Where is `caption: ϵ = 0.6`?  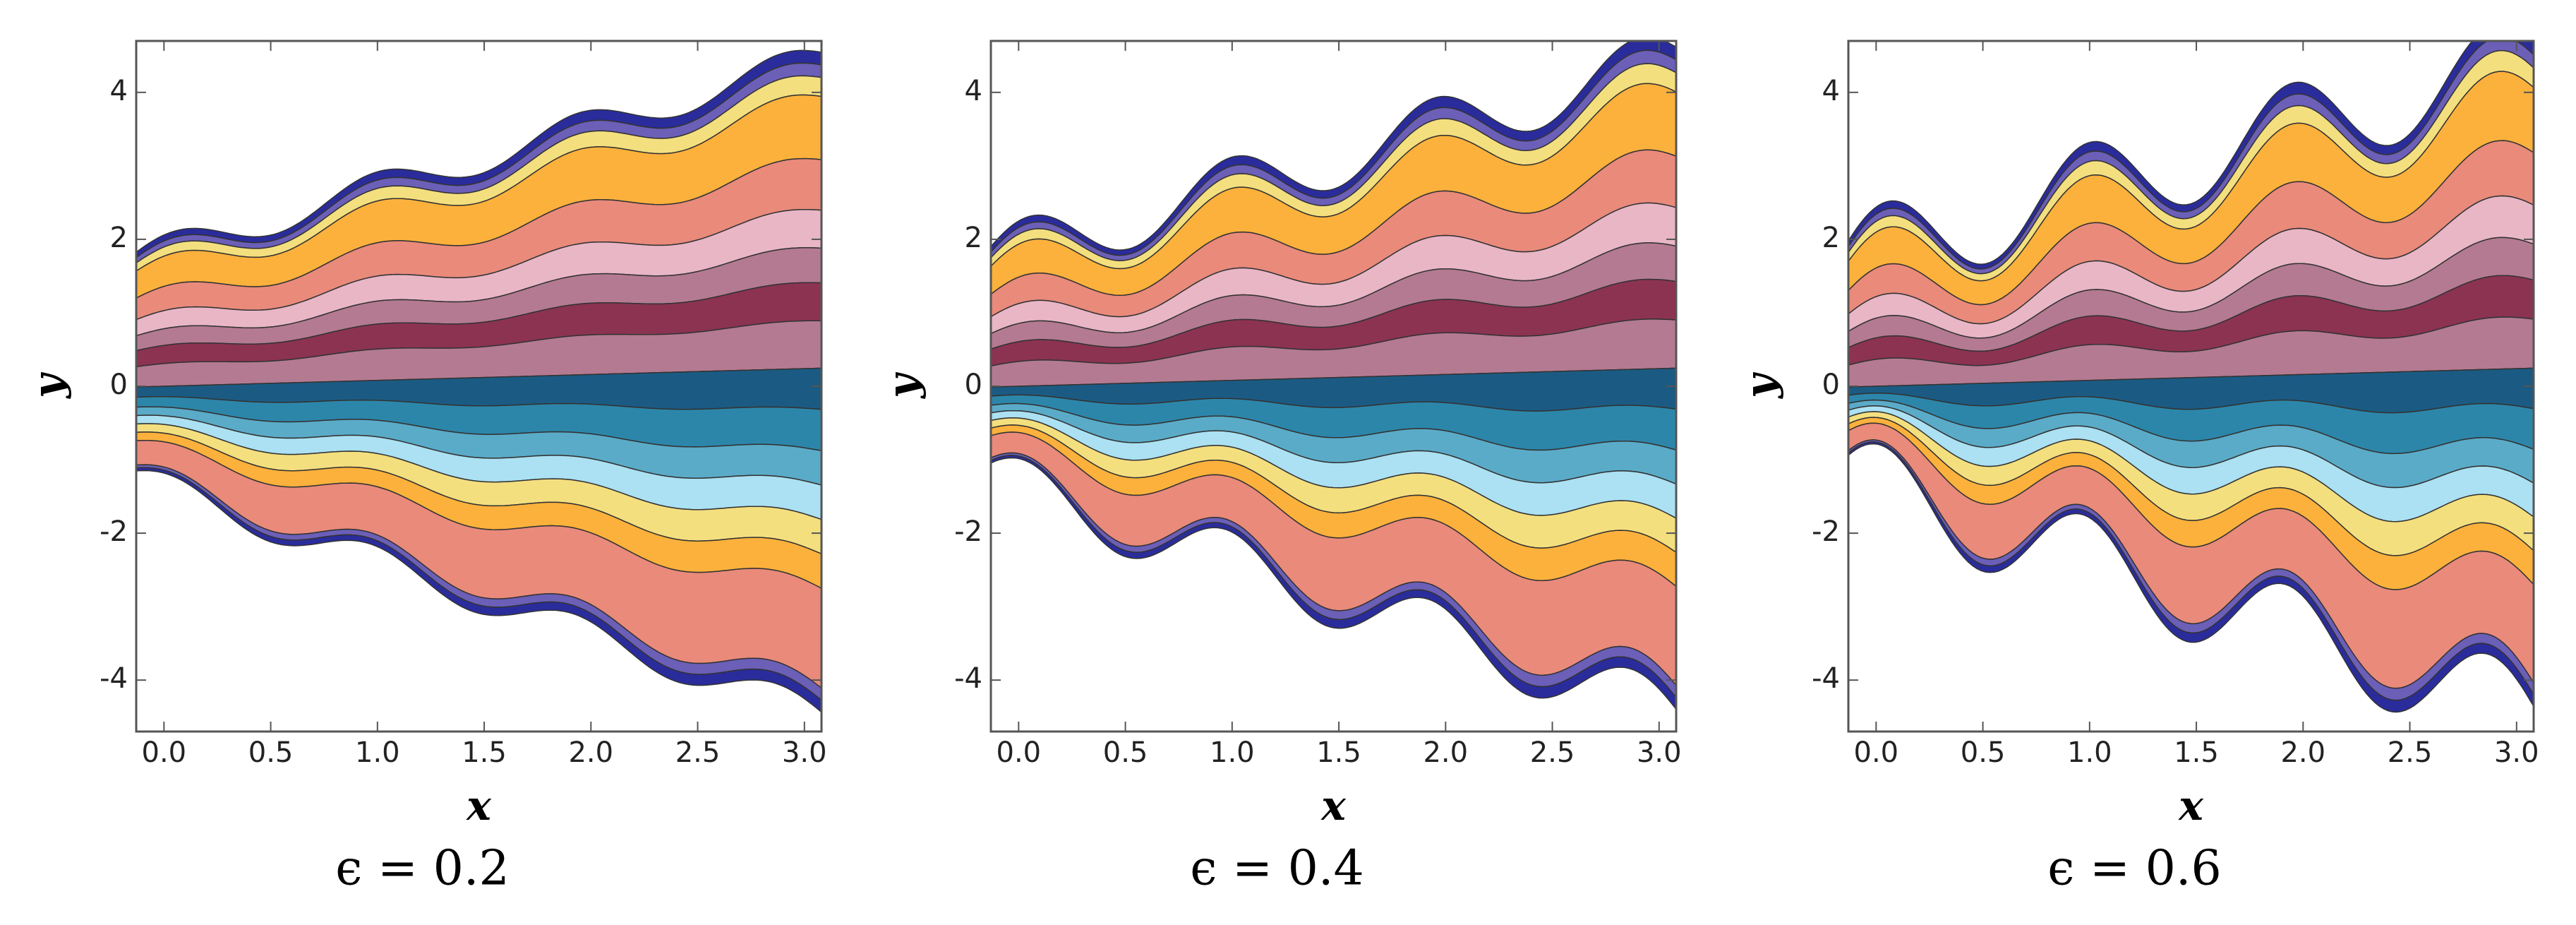 caption: ϵ = 0.6 is located at coordinates (2134, 869).